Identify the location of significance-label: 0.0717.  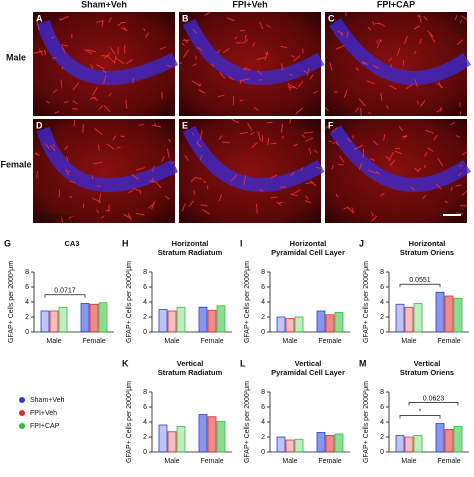
(65, 291).